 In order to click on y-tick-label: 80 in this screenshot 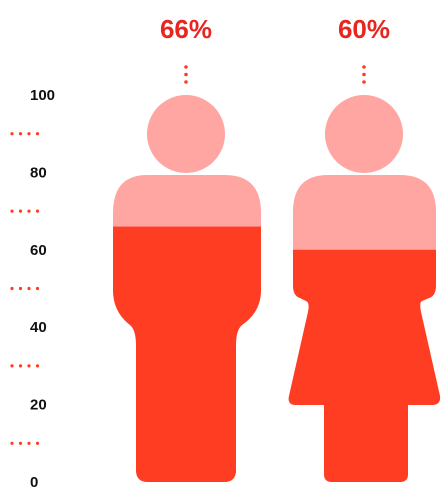, I will do `click(38, 172)`.